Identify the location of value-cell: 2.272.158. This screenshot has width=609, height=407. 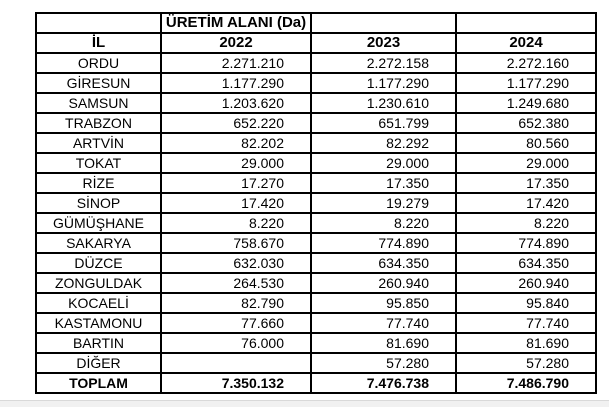
(383, 63).